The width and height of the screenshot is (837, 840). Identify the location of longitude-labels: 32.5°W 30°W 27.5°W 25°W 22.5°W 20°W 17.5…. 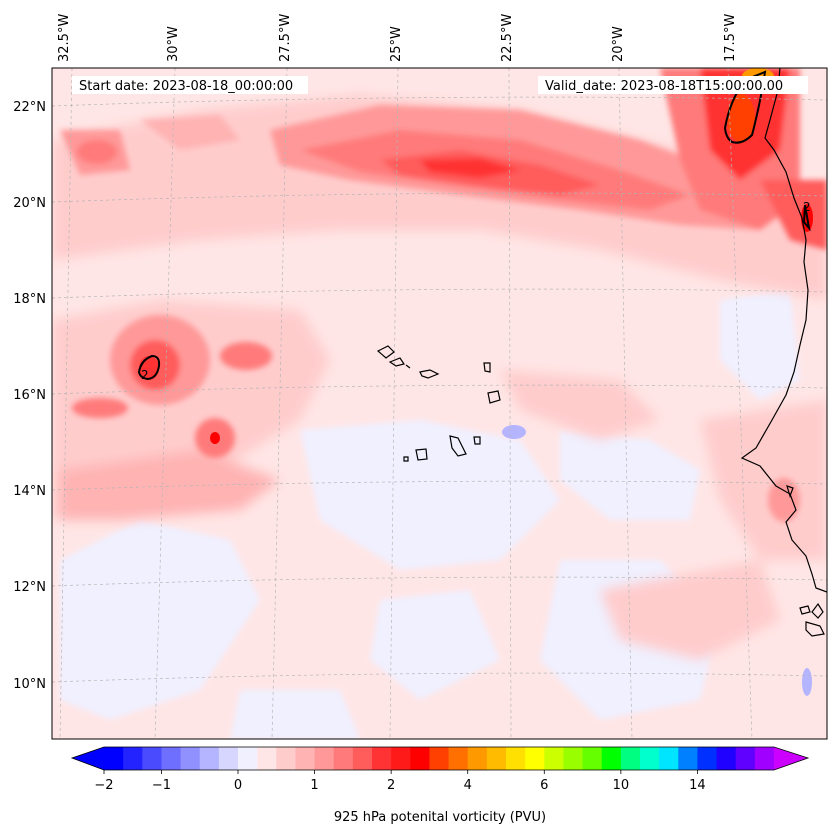
(397, 38).